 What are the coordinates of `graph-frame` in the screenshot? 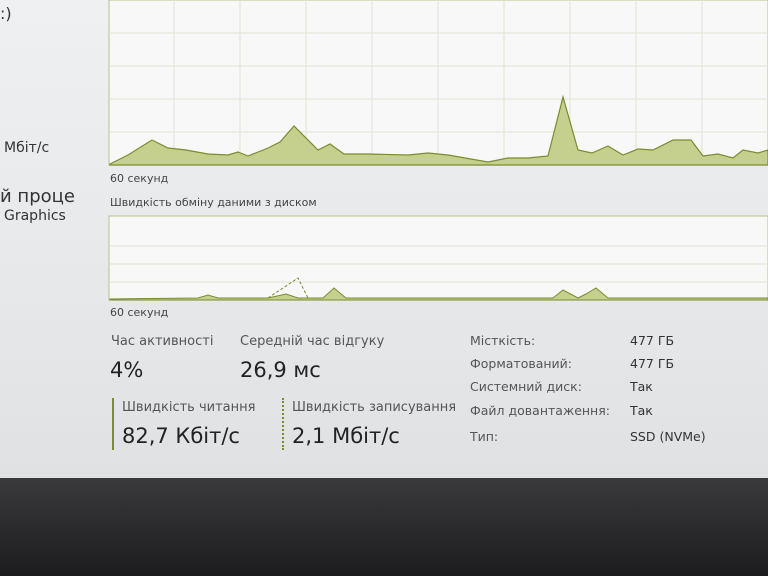 It's located at (438, 258).